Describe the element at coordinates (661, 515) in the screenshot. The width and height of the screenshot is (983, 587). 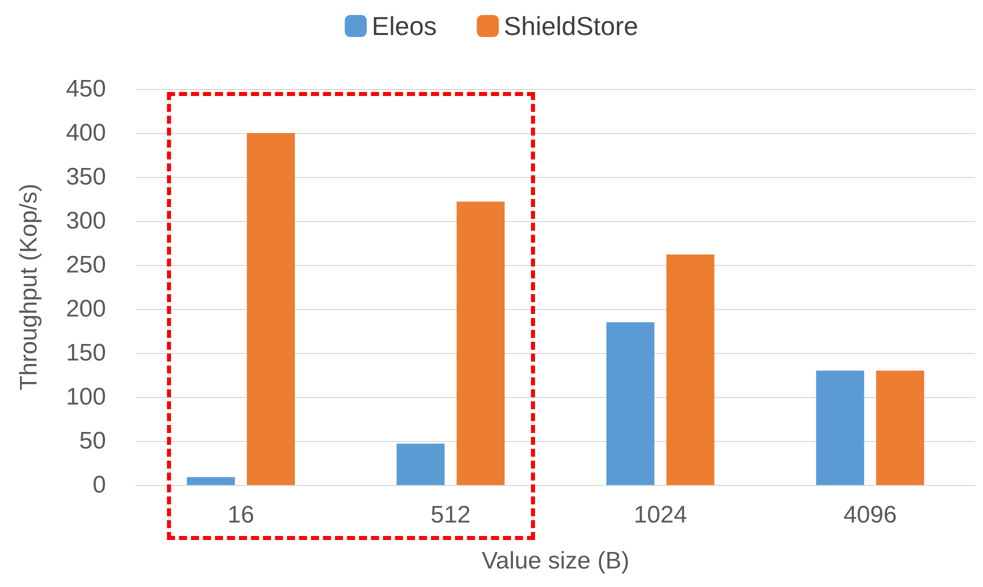
I see `x-tick-label: 1024` at that location.